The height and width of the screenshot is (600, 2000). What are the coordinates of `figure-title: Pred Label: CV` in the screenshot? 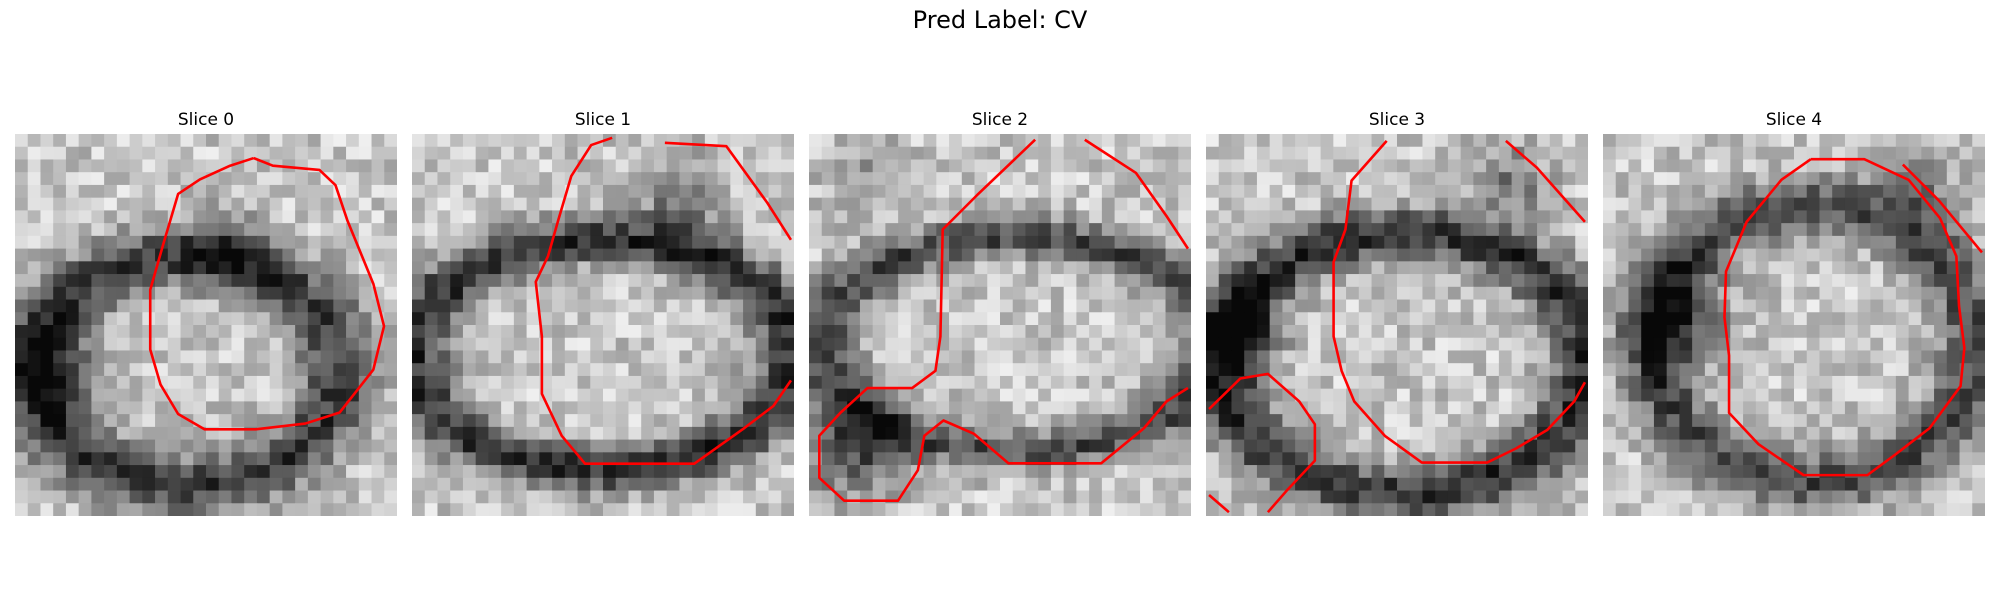 It's located at (1000, 20).